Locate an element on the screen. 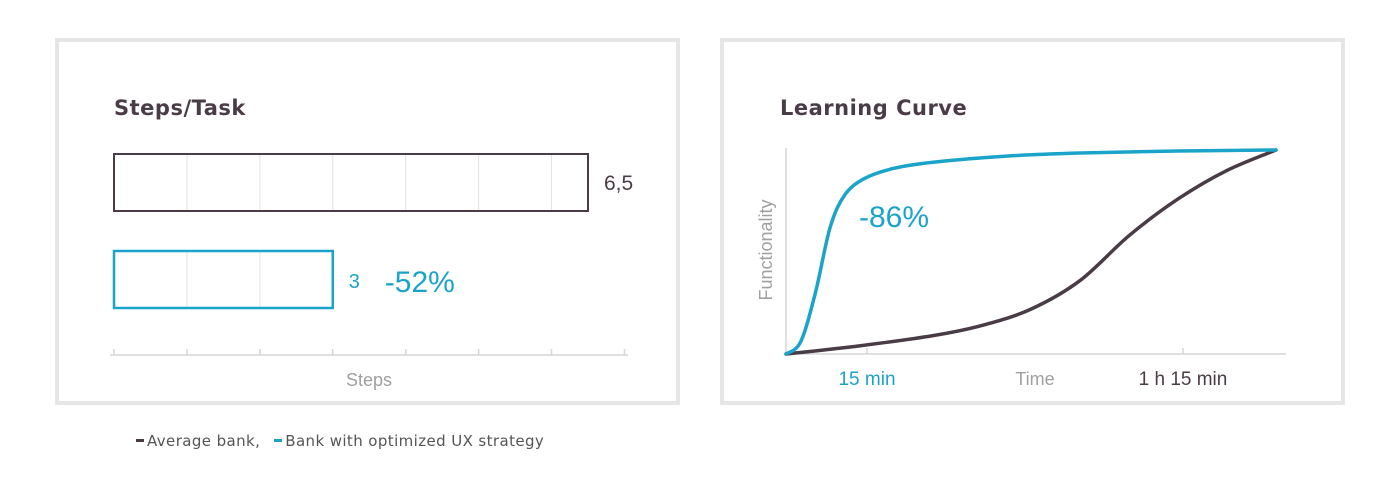  time-tick-1h-15-min: 1 h 15 min is located at coordinates (1183, 379).